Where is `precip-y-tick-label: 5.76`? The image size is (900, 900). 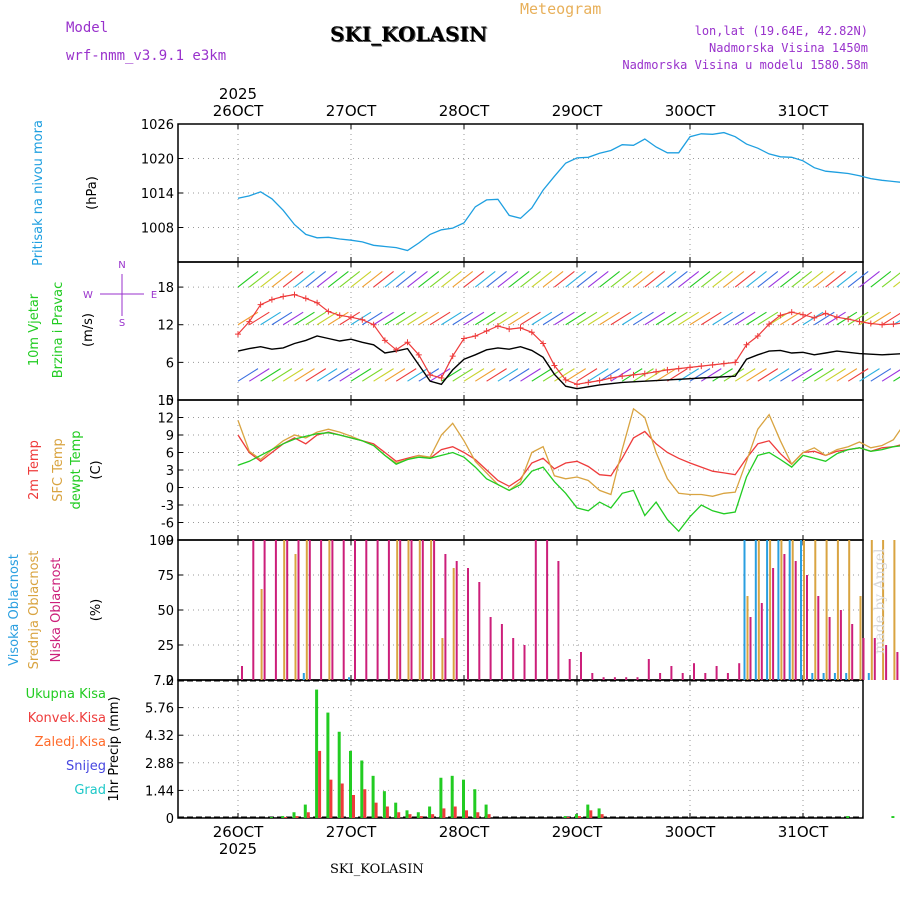
precip-y-tick-label: 5.76 is located at coordinates (159, 709).